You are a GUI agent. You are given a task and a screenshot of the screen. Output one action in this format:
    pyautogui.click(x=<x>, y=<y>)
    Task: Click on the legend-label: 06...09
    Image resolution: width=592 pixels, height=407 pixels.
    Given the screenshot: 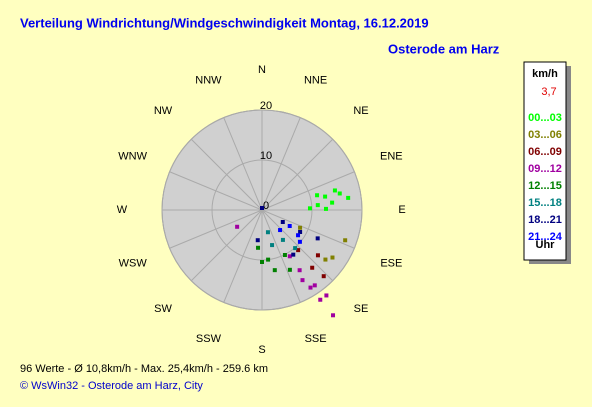 What is the action you would take?
    pyautogui.click(x=545, y=152)
    